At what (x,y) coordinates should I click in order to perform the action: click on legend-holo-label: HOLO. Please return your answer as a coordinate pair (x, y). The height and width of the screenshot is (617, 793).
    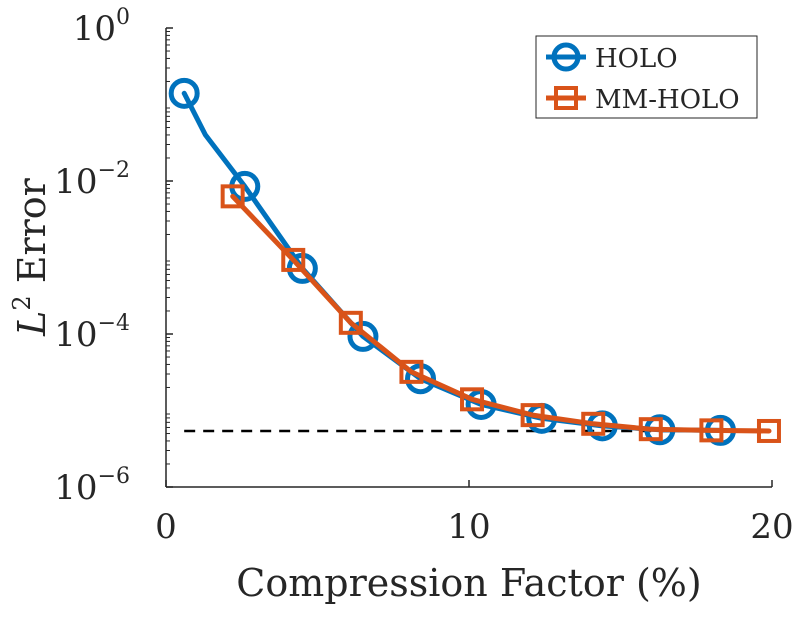
    Looking at the image, I should click on (636, 59).